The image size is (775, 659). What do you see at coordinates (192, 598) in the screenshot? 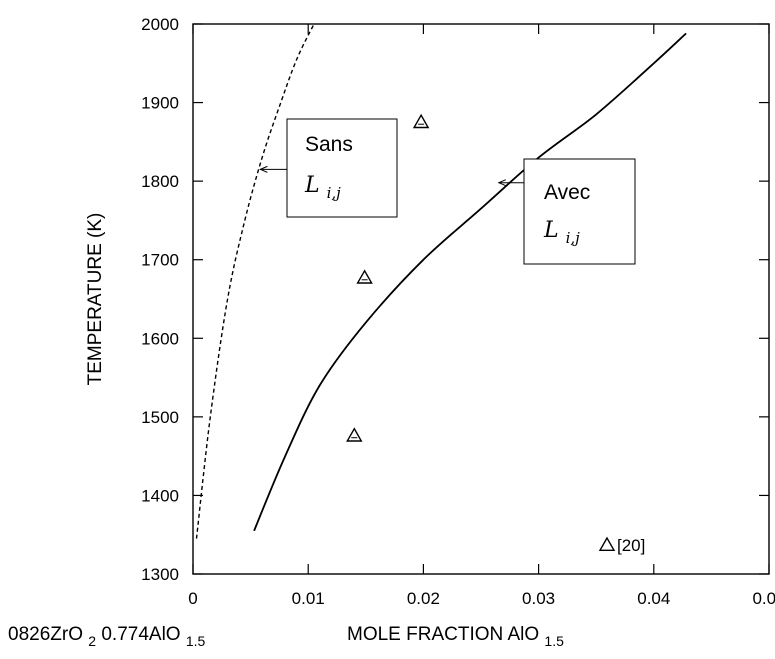
I see `x-tick-label-0: 0` at bounding box center [192, 598].